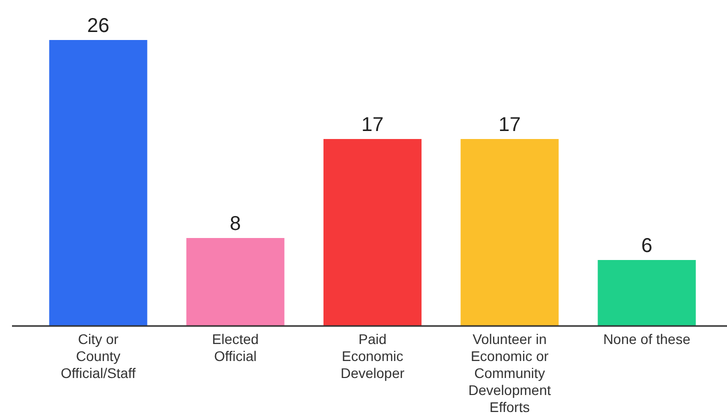 This screenshot has height=417, width=727. I want to click on data-label: 6, so click(646, 246).